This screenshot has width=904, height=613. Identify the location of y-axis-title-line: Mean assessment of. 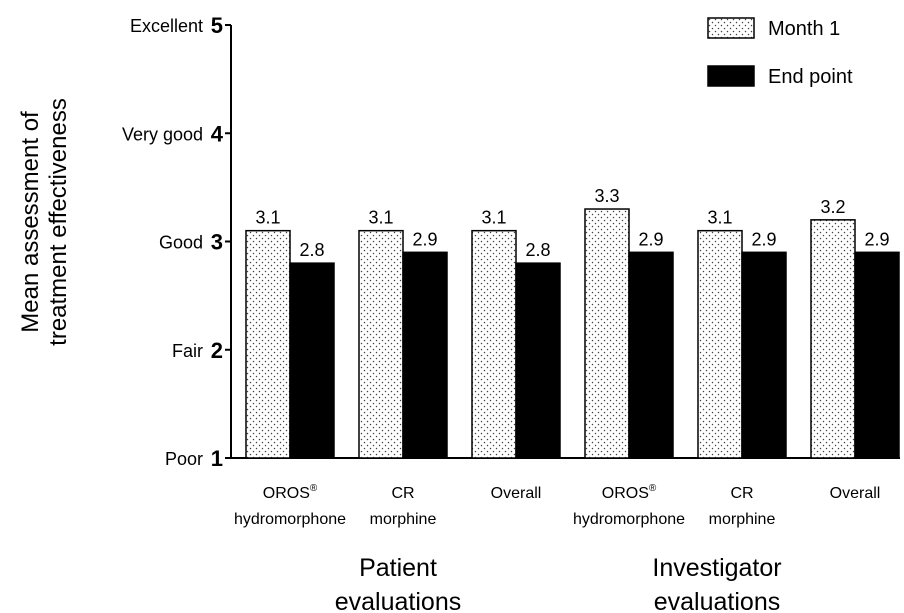
(30, 222).